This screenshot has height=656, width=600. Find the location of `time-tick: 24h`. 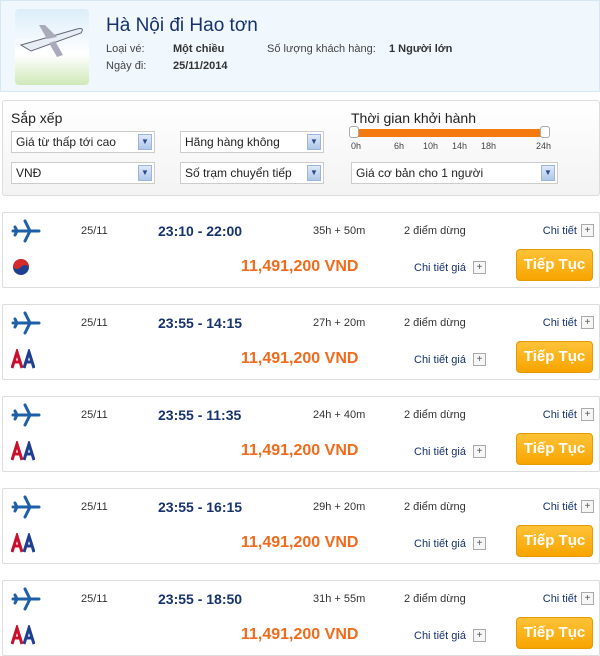

time-tick: 24h is located at coordinates (544, 146).